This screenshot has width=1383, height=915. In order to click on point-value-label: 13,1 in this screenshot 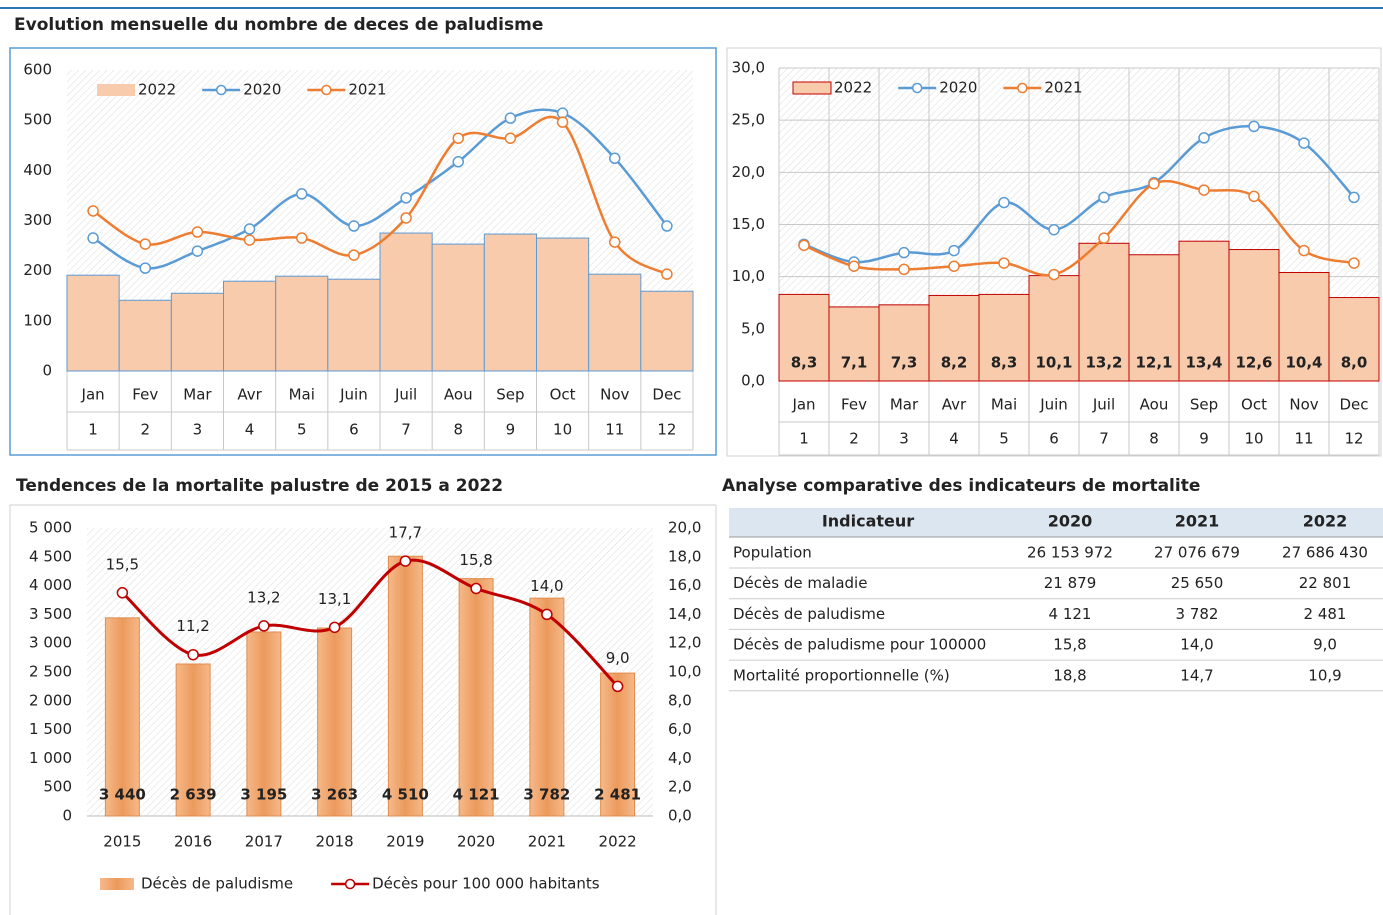, I will do `click(334, 599)`.